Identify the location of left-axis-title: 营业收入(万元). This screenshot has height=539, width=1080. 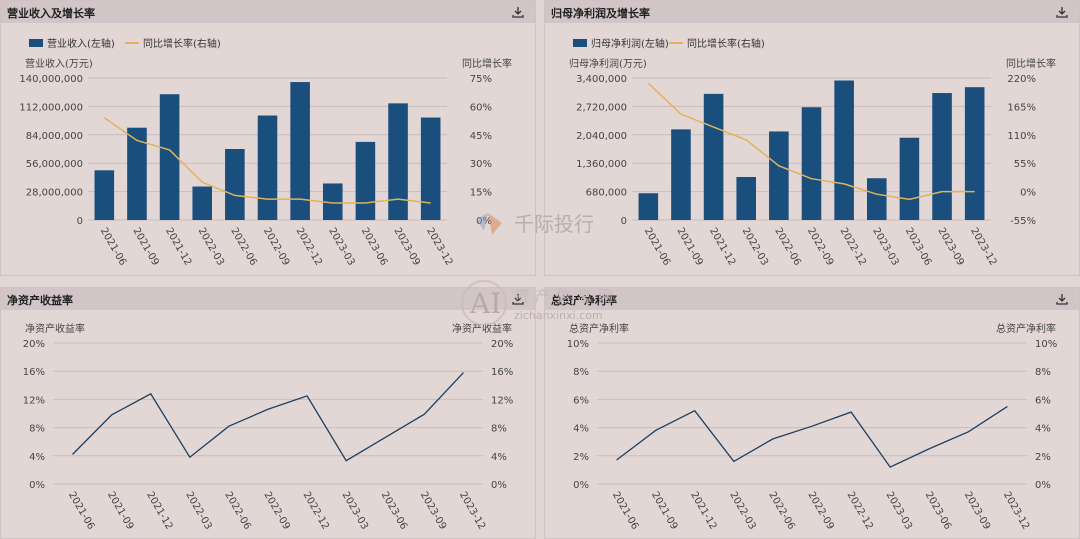
(59, 63).